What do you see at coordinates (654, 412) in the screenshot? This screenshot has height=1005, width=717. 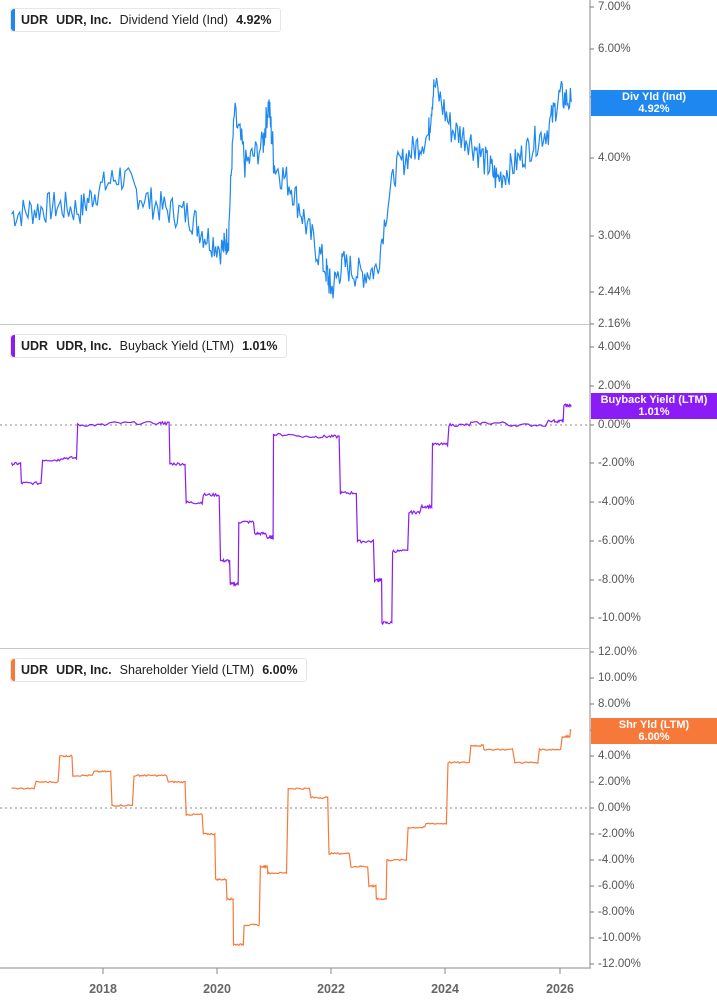 I see `badge-value: 1.01%` at bounding box center [654, 412].